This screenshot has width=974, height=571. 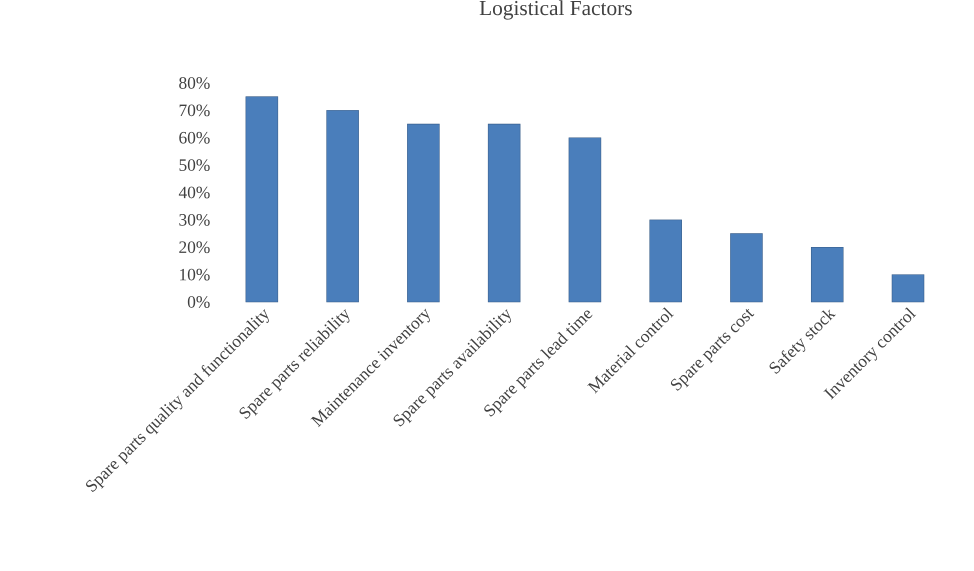 What do you see at coordinates (195, 274) in the screenshot?
I see `y-tick-label: 10%` at bounding box center [195, 274].